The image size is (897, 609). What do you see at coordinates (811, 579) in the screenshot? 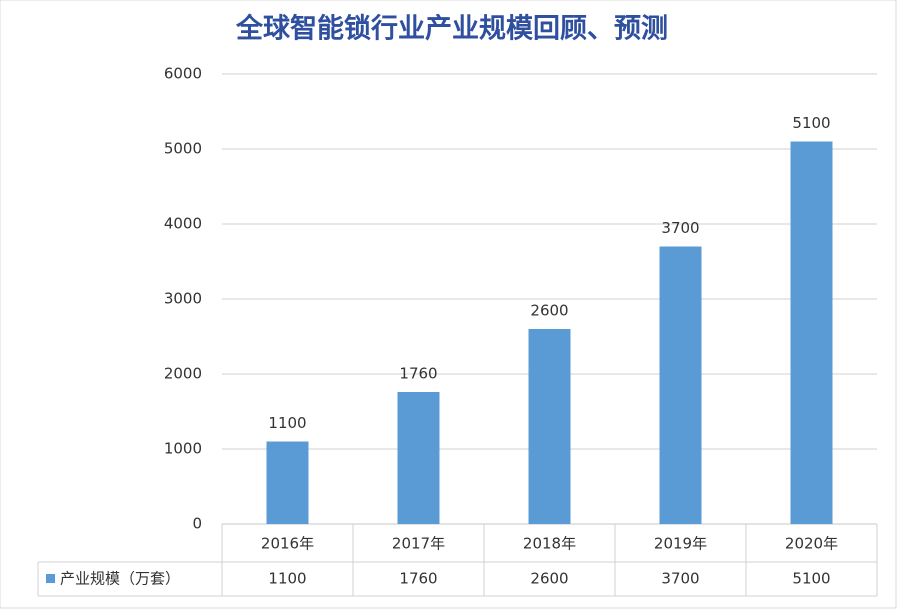
I see `table-value: 5100` at bounding box center [811, 579].